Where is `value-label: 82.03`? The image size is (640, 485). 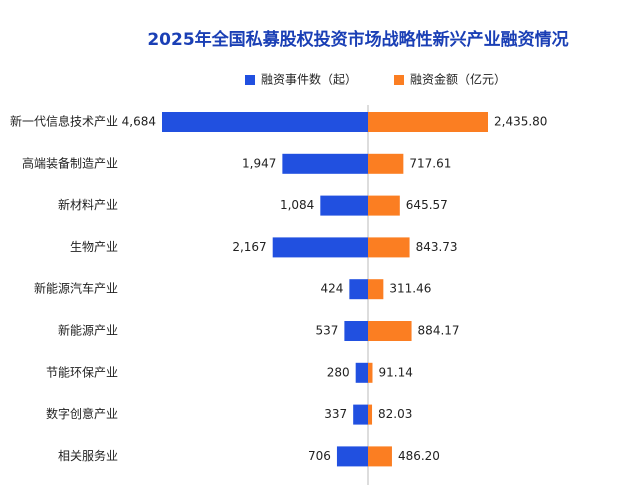
value-label: 82.03 is located at coordinates (395, 414).